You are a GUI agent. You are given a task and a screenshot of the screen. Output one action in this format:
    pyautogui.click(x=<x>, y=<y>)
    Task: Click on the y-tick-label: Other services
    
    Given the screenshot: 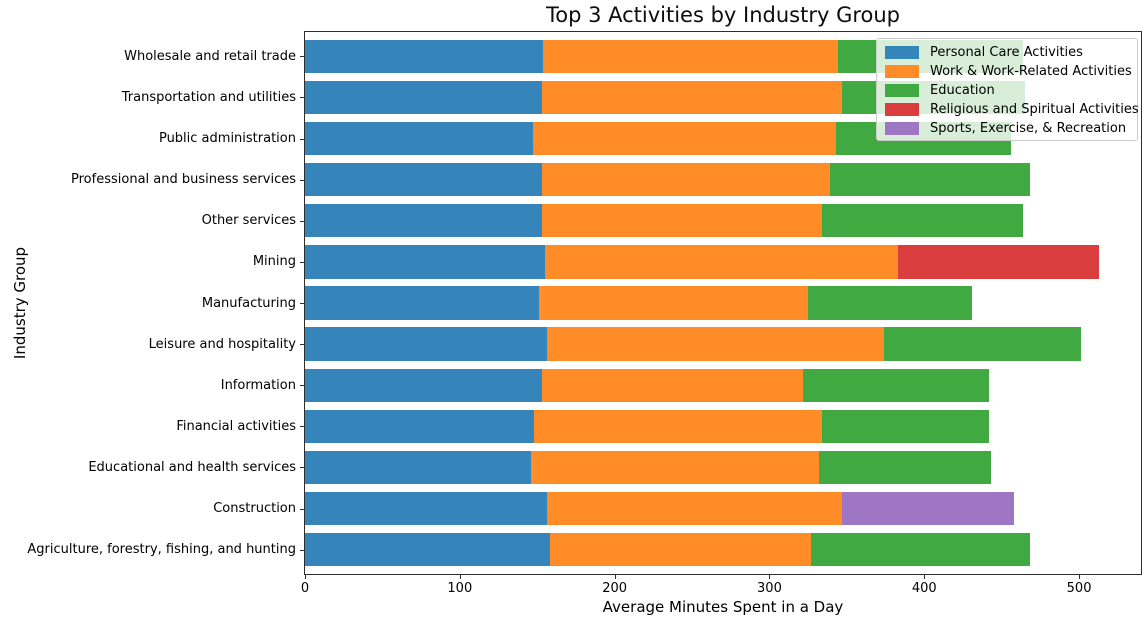 What is the action you would take?
    pyautogui.click(x=248, y=221)
    